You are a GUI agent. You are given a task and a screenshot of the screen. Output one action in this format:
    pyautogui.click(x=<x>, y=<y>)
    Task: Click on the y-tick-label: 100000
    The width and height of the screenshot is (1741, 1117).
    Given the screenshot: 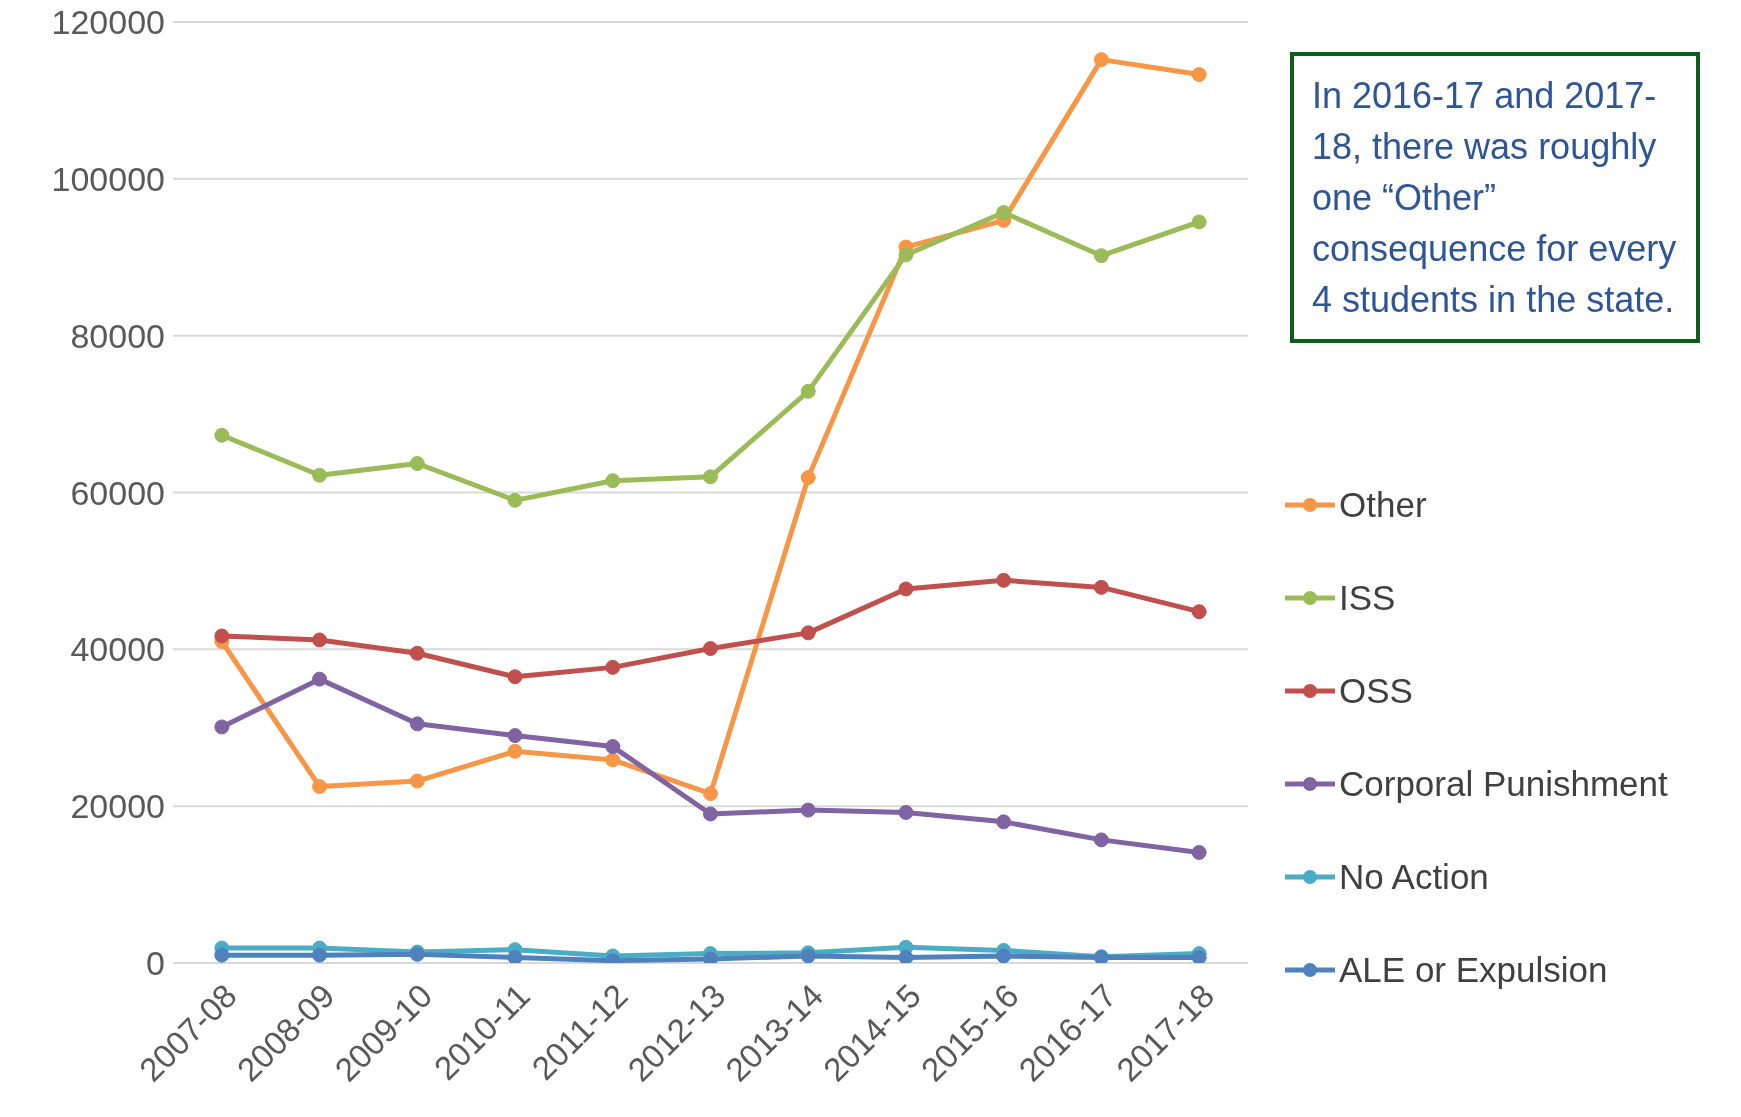 What is the action you would take?
    pyautogui.click(x=108, y=178)
    